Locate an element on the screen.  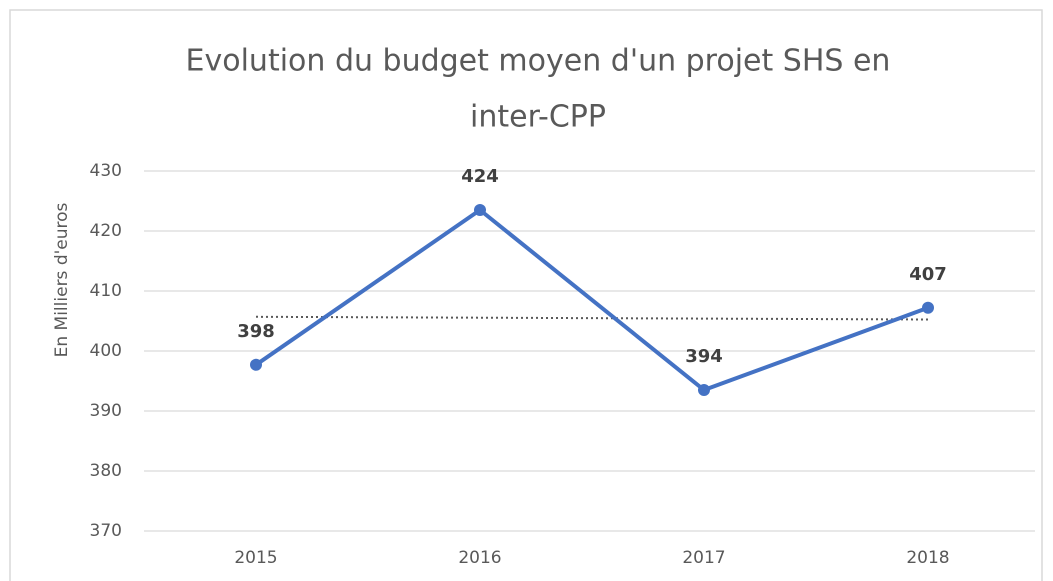
chart-title: inter-CPP is located at coordinates (538, 117).